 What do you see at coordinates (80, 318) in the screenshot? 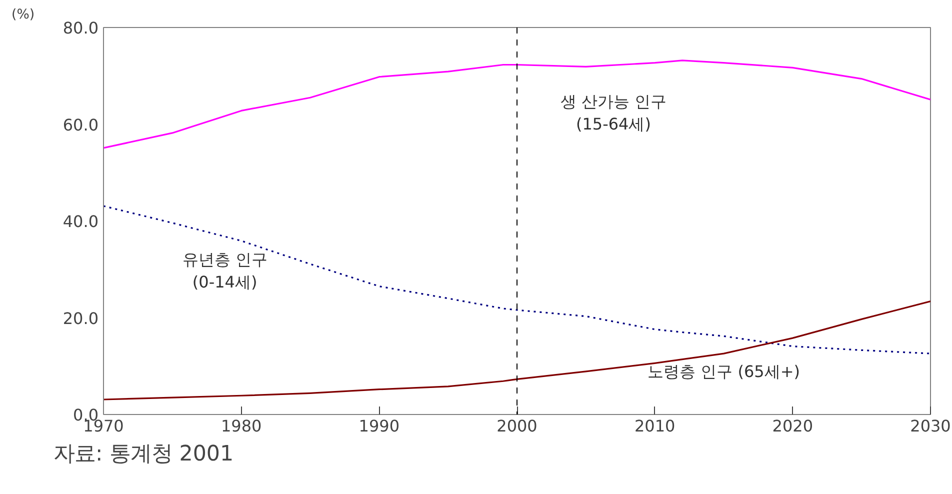
I see `y-tick-label: 20.0` at bounding box center [80, 318].